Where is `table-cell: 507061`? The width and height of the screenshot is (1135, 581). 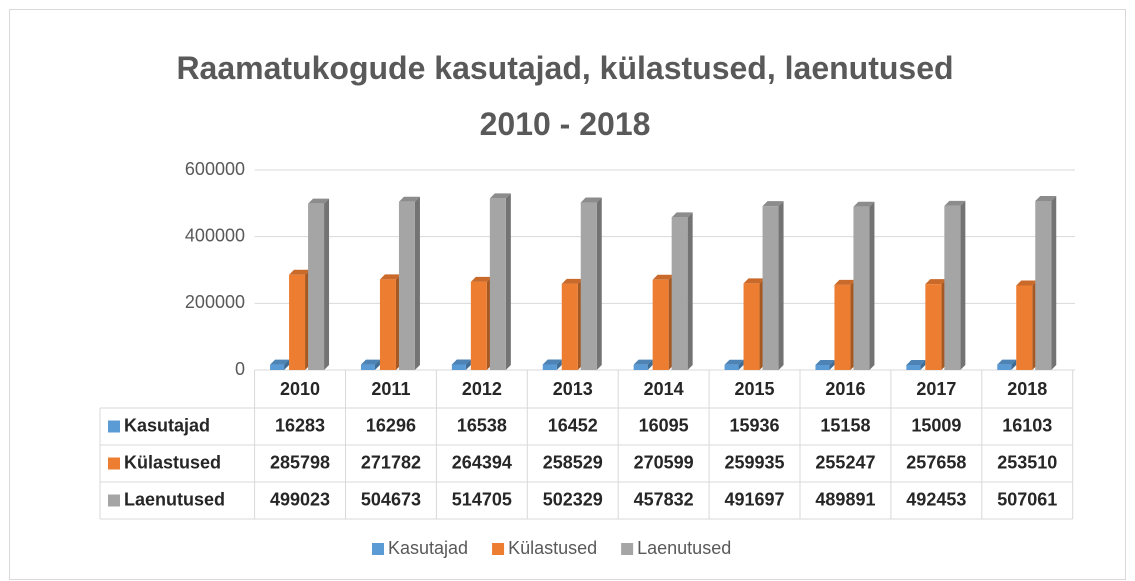
table-cell: 507061 is located at coordinates (1027, 499).